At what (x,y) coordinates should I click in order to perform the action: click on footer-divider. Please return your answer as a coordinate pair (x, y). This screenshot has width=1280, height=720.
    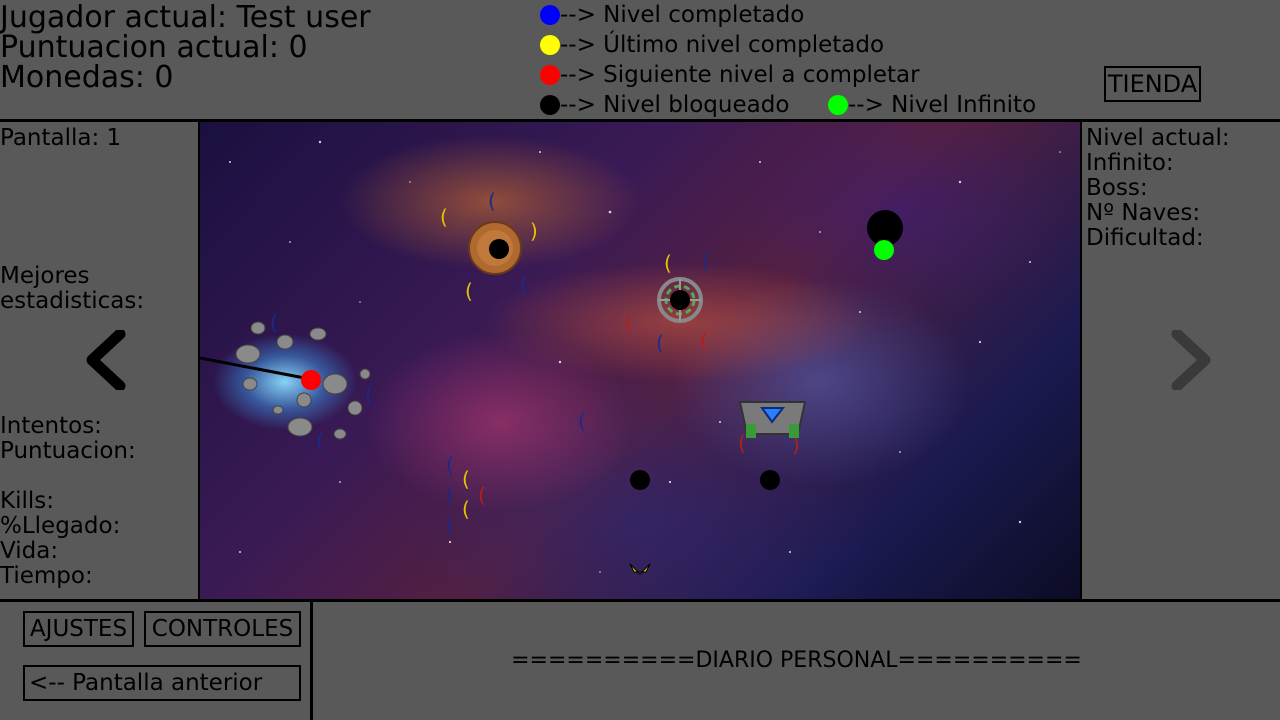
    Looking at the image, I should click on (640, 600).